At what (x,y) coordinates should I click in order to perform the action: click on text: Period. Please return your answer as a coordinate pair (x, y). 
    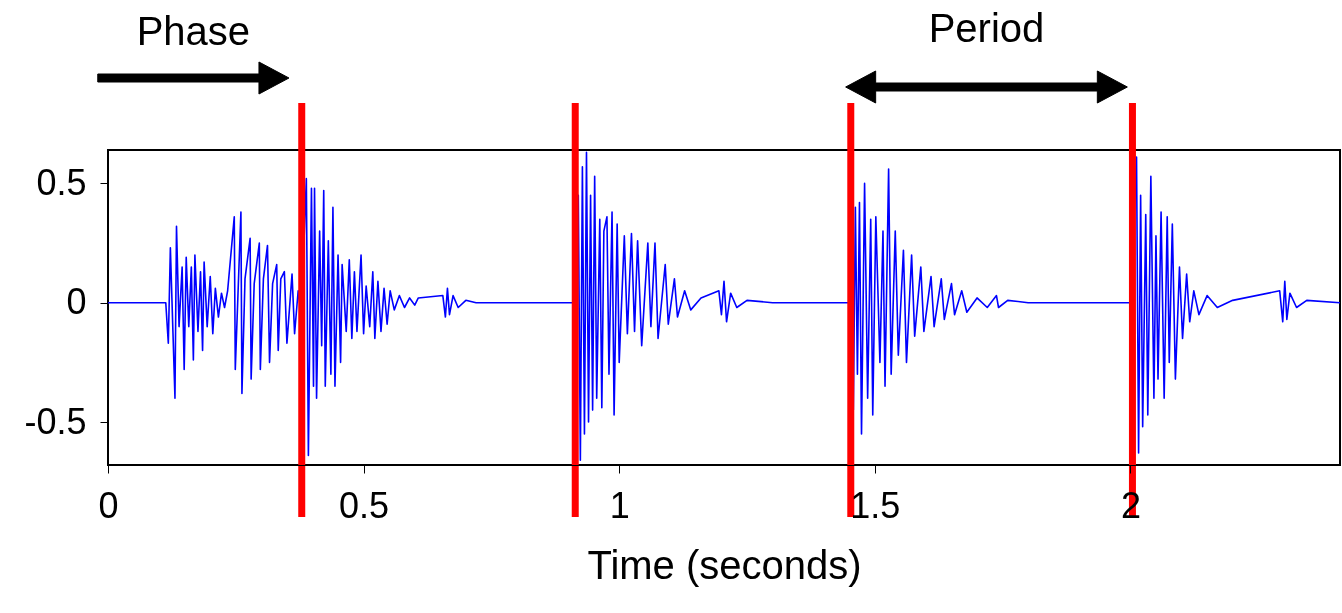
    Looking at the image, I should click on (986, 28).